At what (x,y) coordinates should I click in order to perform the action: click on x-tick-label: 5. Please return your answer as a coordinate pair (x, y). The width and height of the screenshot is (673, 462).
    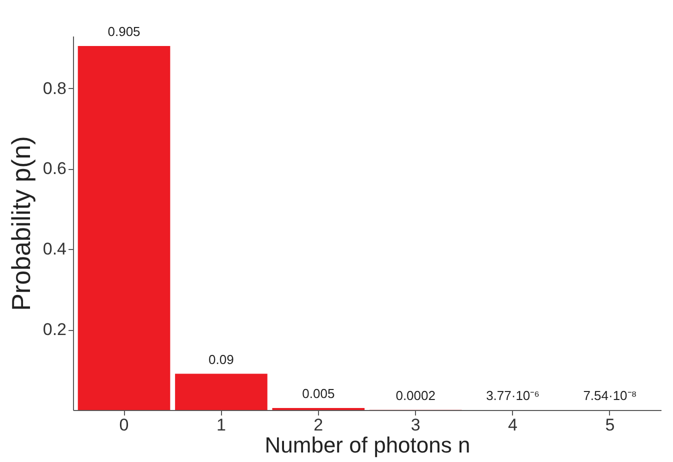
    Looking at the image, I should click on (610, 425).